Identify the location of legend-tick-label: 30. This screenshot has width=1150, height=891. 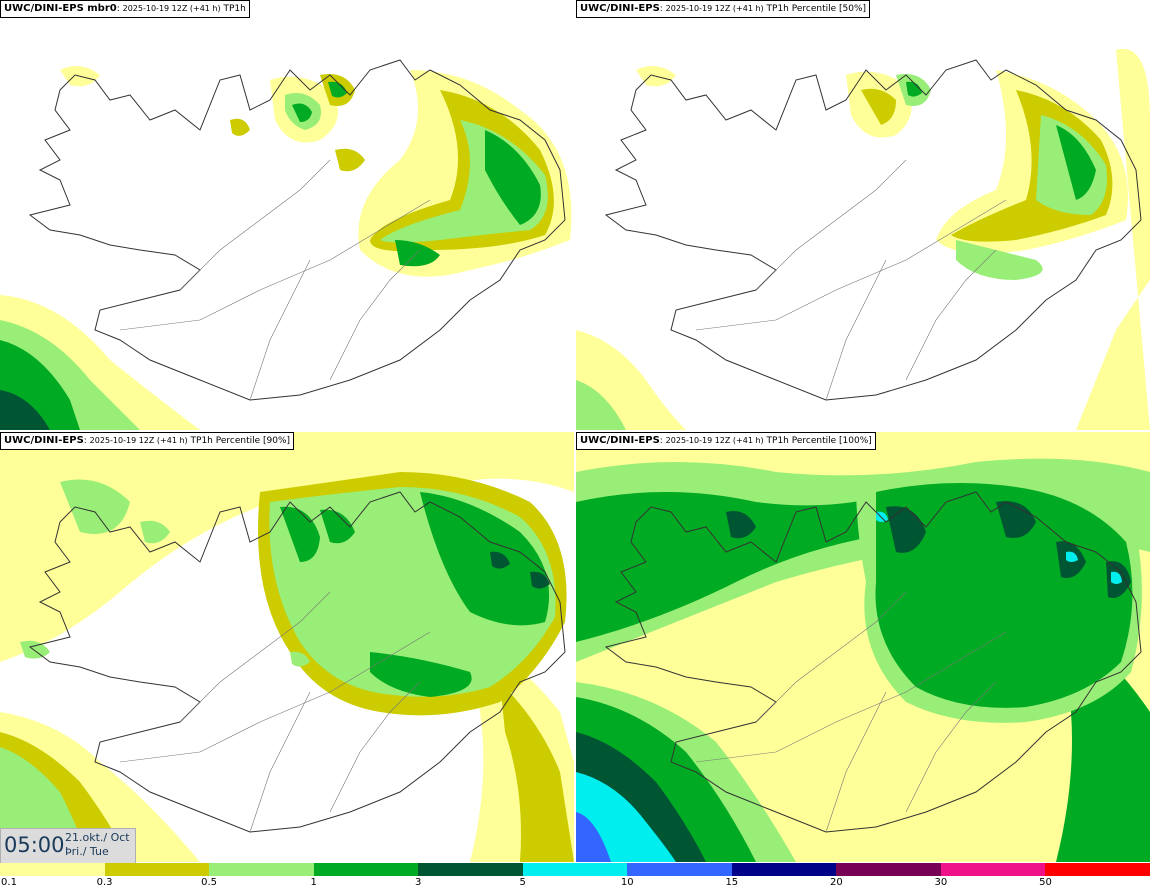
(941, 882).